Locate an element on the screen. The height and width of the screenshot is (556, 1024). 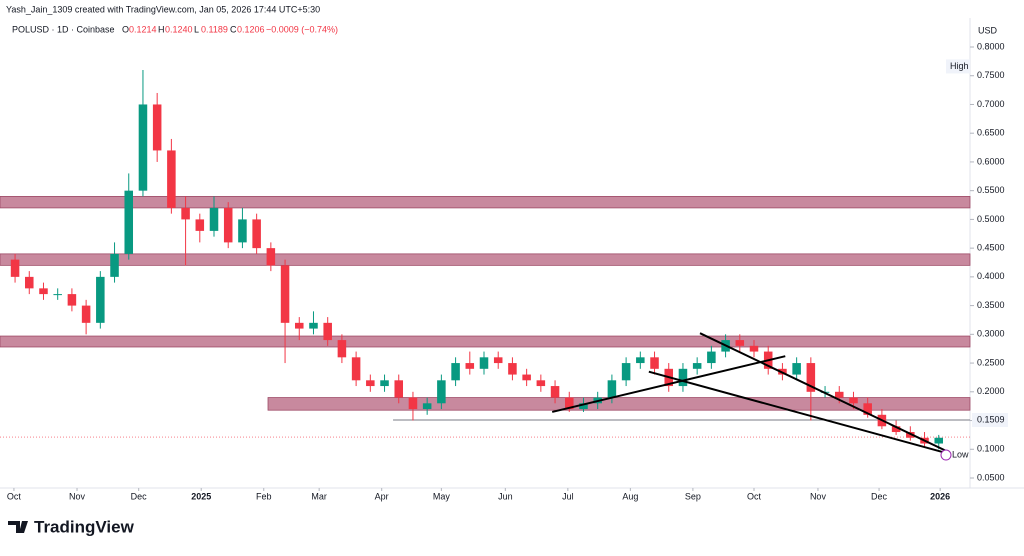
level-label: 0.1509 is located at coordinates (991, 419).